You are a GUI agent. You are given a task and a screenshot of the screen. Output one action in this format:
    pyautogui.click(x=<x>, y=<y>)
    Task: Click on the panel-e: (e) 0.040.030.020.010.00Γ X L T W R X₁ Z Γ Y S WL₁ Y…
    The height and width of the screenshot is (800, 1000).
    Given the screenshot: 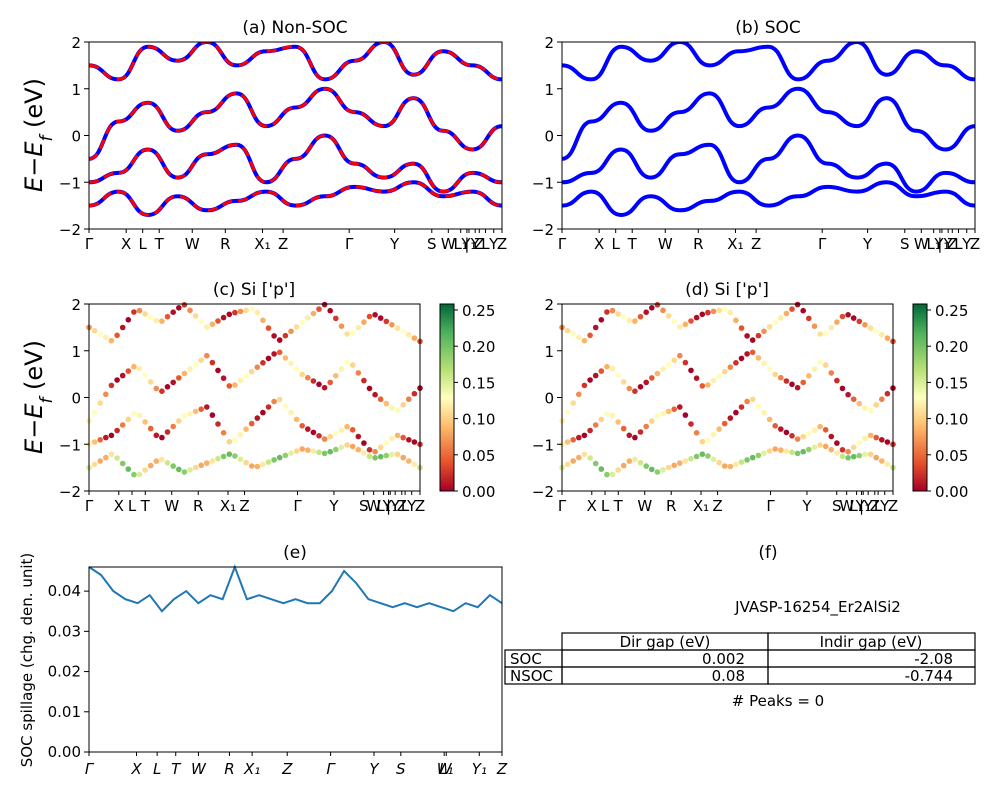 What is the action you would take?
    pyautogui.click(x=263, y=660)
    